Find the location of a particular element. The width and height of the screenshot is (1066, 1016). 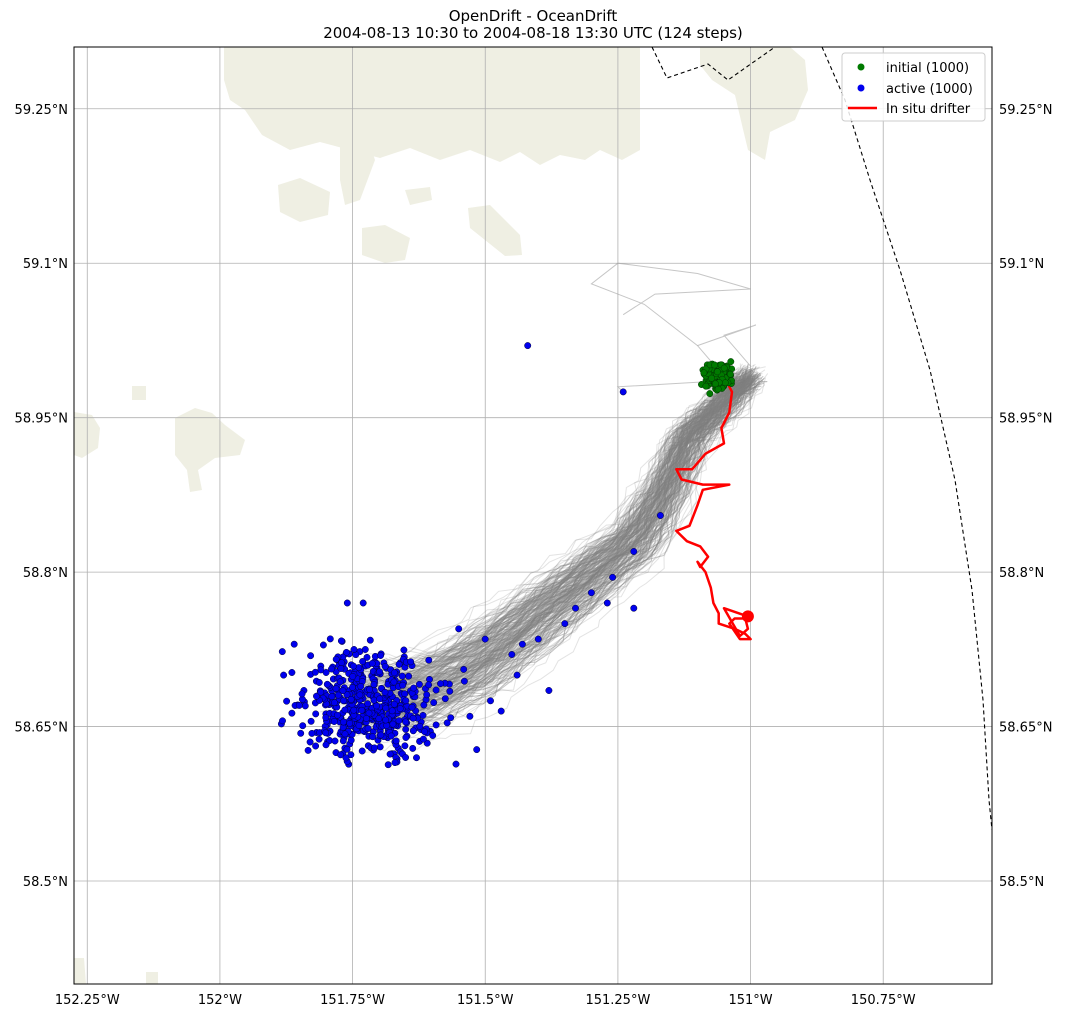

legend-label-initial: initial (1000) is located at coordinates (927, 68).